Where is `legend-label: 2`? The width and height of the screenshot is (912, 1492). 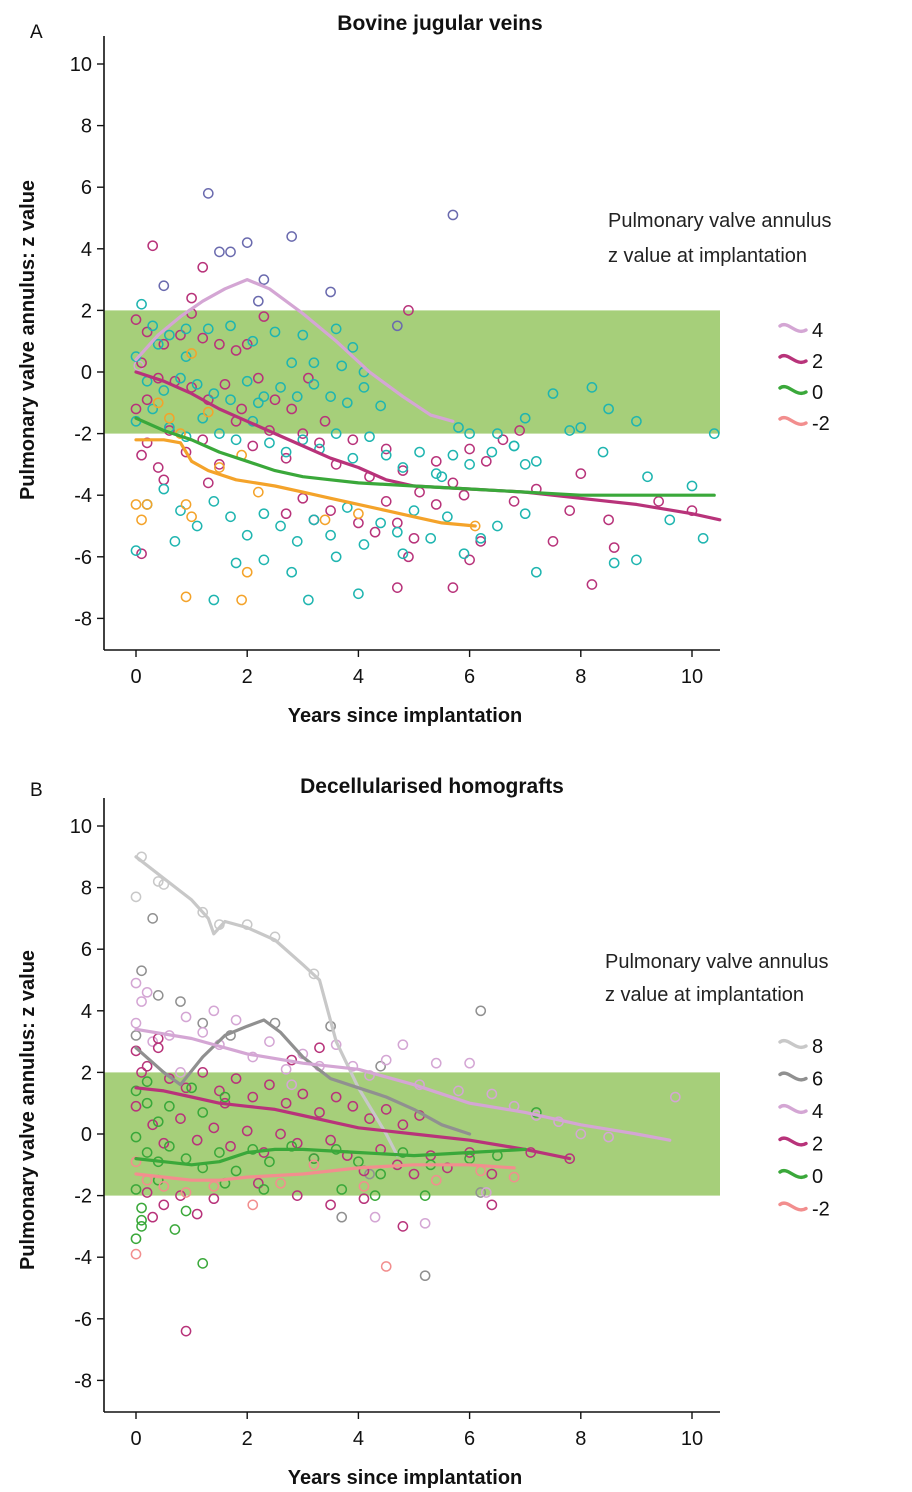 legend-label: 2 is located at coordinates (817, 1145).